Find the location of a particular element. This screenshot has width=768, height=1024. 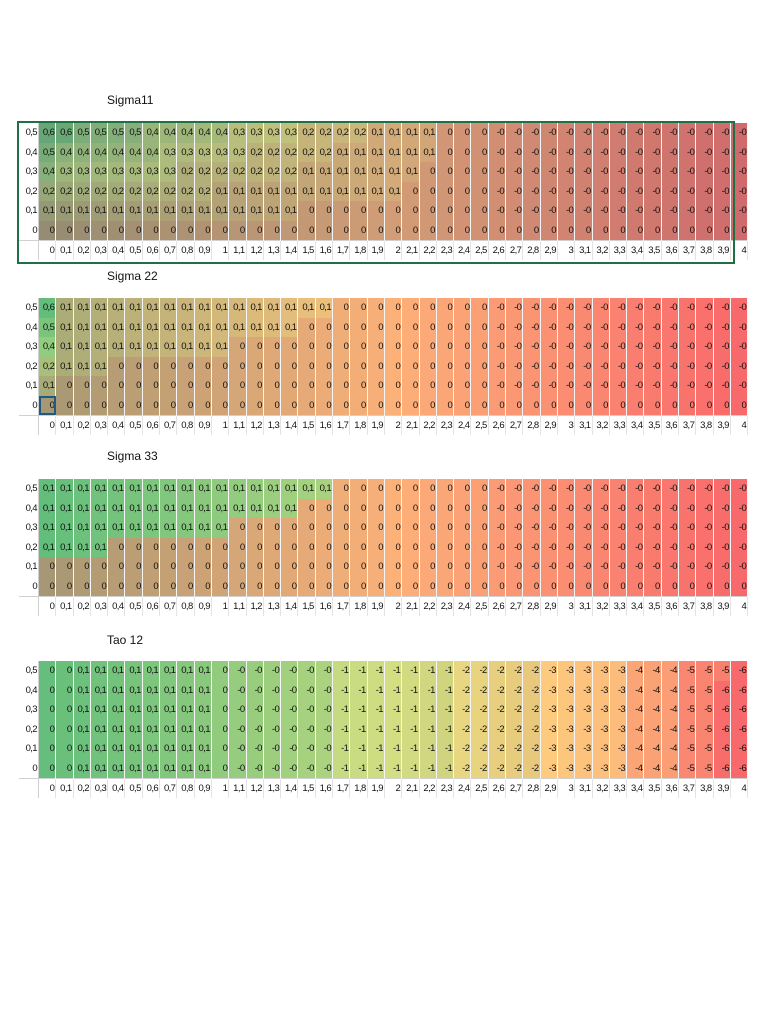

heatmap-cell: 0,4 is located at coordinates (133, 152).